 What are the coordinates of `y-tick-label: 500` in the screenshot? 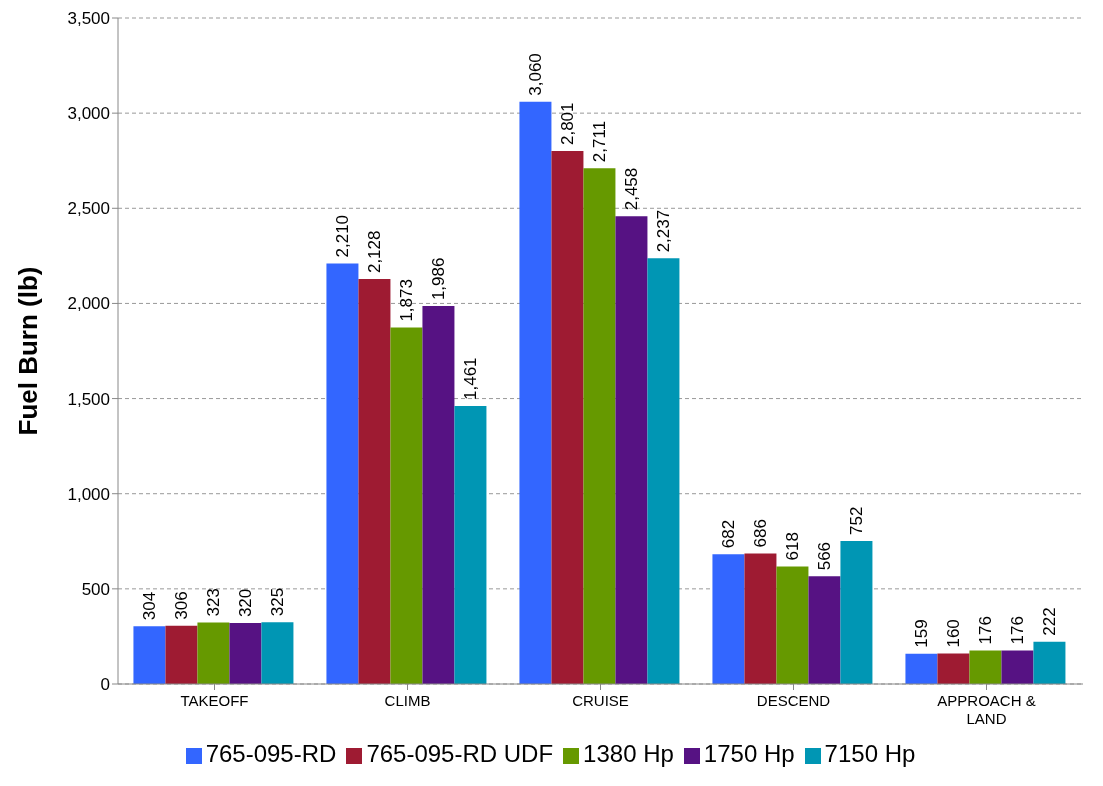 It's located at (95, 589).